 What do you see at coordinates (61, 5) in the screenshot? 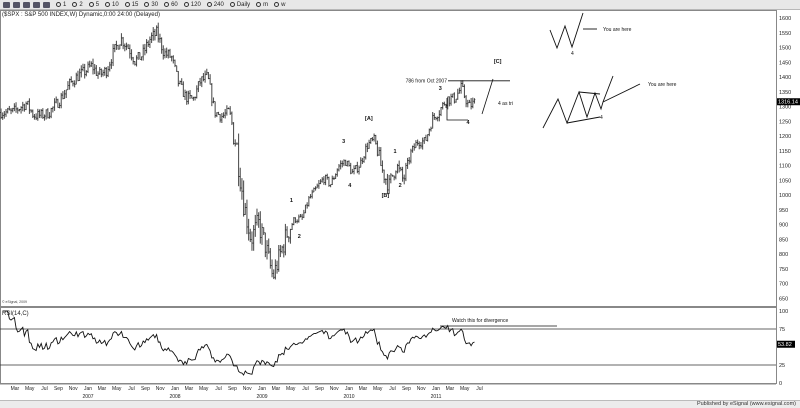
I see `interval-button-1: 1` at bounding box center [61, 5].